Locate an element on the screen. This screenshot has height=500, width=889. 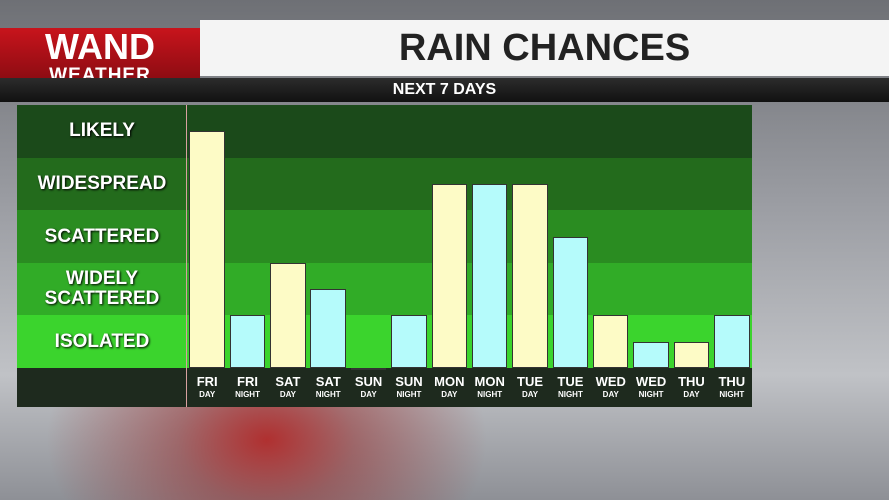
separator is located at coordinates (186, 256).